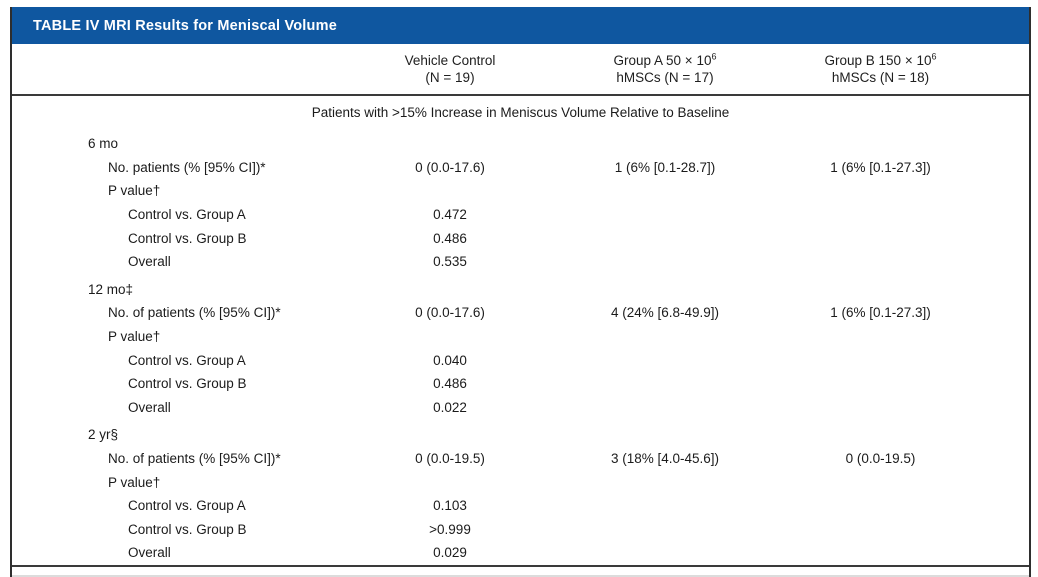 The width and height of the screenshot is (1038, 577). Describe the element at coordinates (520, 144) in the screenshot. I see `table-row-section-6mo: 6 mo` at that location.